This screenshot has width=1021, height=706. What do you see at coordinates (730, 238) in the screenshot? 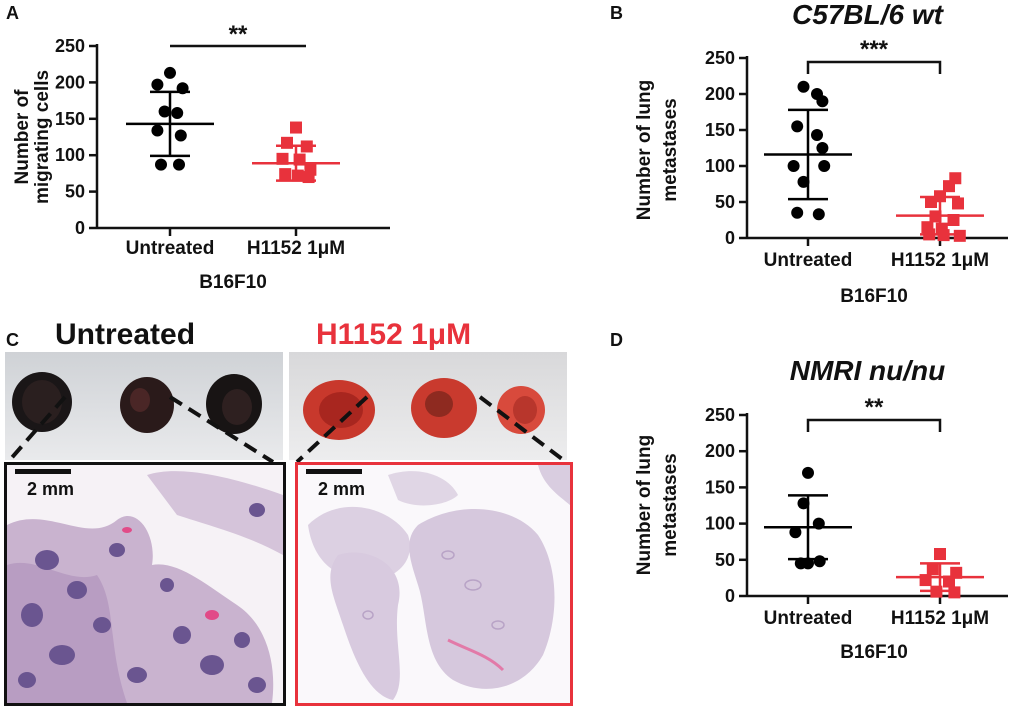
I see `chart-b-ytick-label-0: 0` at bounding box center [730, 238].